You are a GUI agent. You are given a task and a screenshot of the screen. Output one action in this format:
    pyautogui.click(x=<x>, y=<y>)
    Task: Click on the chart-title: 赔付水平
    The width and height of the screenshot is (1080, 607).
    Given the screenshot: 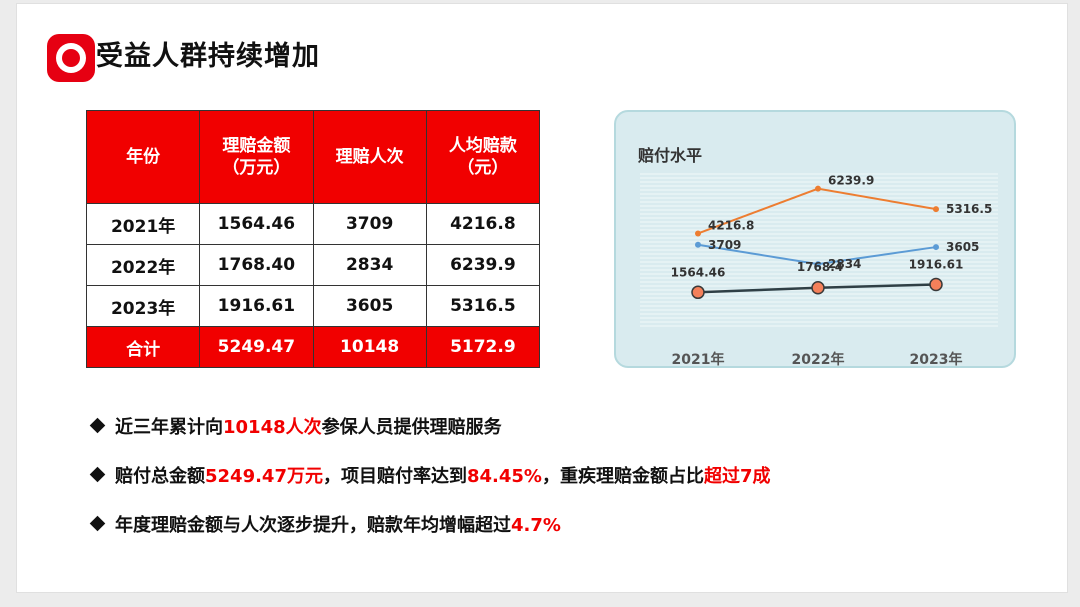 What is the action you would take?
    pyautogui.click(x=670, y=155)
    